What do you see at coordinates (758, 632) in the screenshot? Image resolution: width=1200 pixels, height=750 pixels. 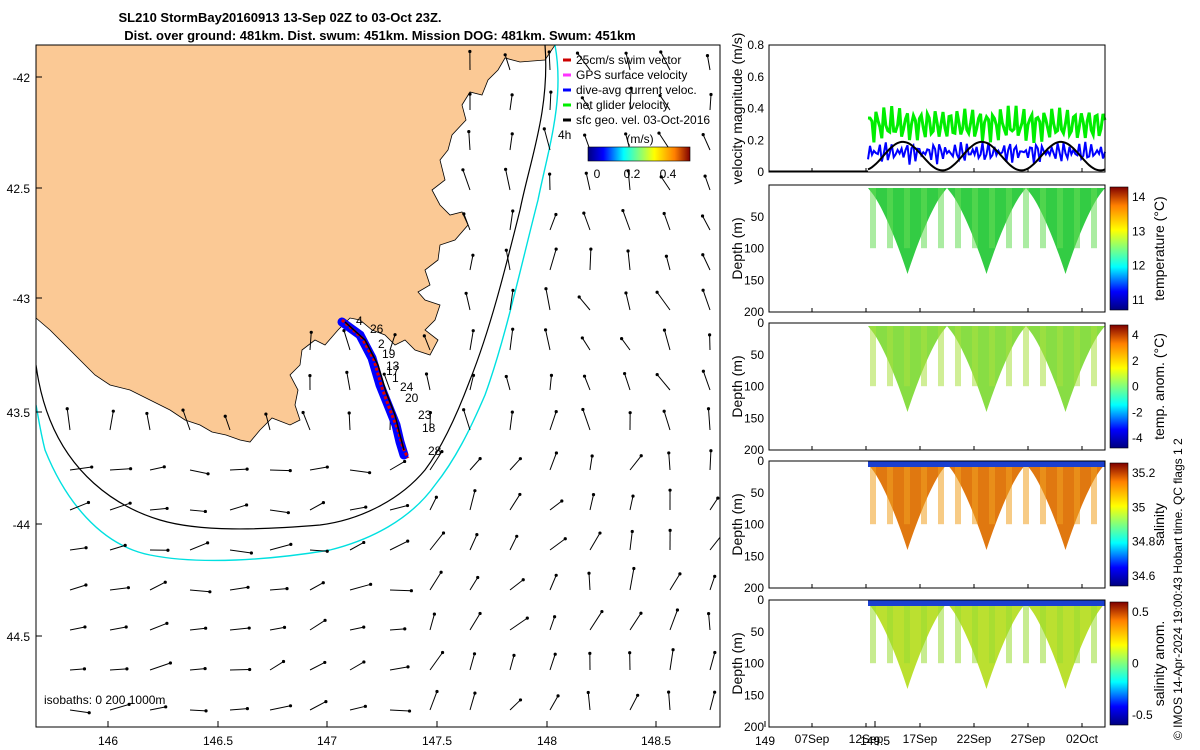 I see `ytick-label: 50` at bounding box center [758, 632].